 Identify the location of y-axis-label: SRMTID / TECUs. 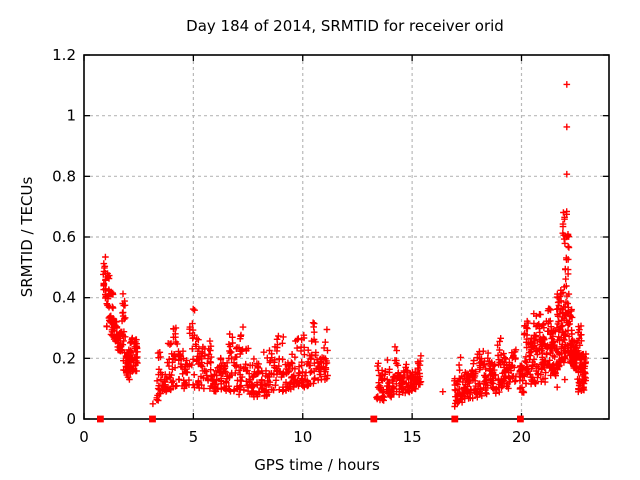
(27, 237).